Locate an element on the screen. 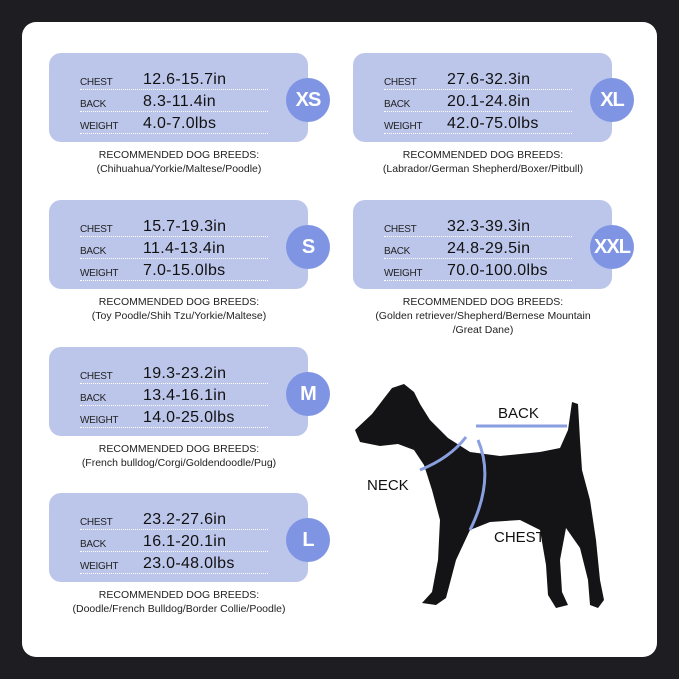  back-value: 20.1-24.8in is located at coordinates (489, 101).